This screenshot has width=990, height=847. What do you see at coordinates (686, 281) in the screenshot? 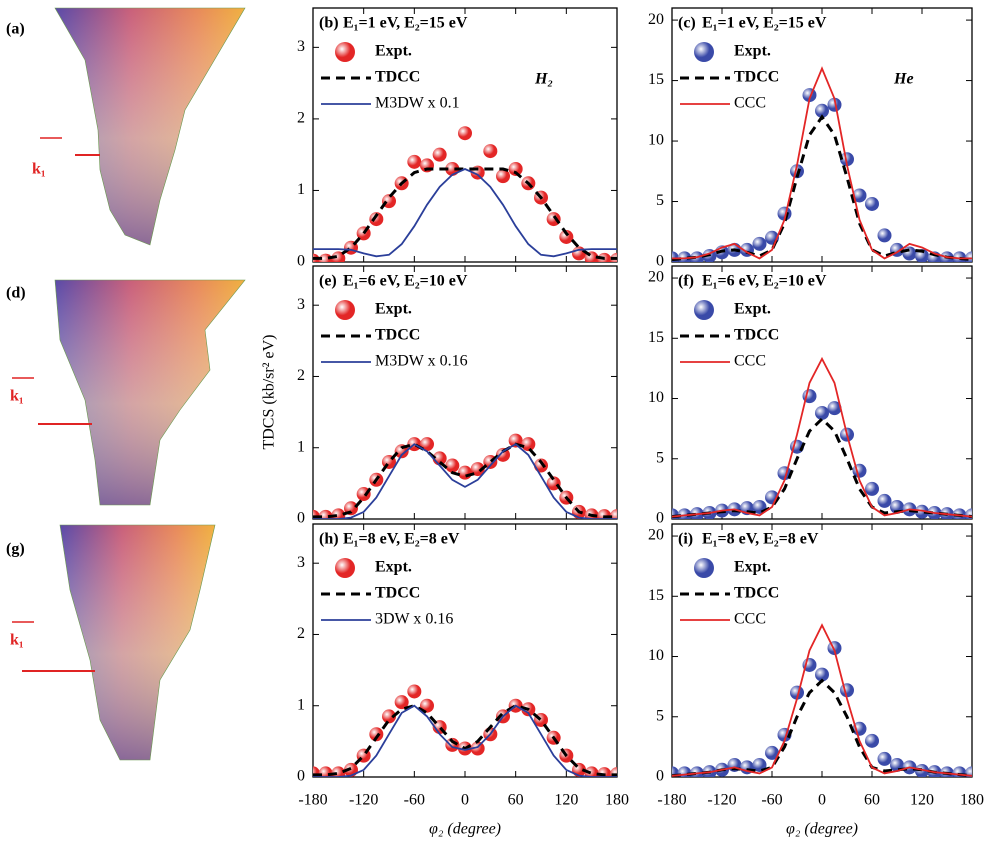
I see `panel-label: (f)` at bounding box center [686, 281].